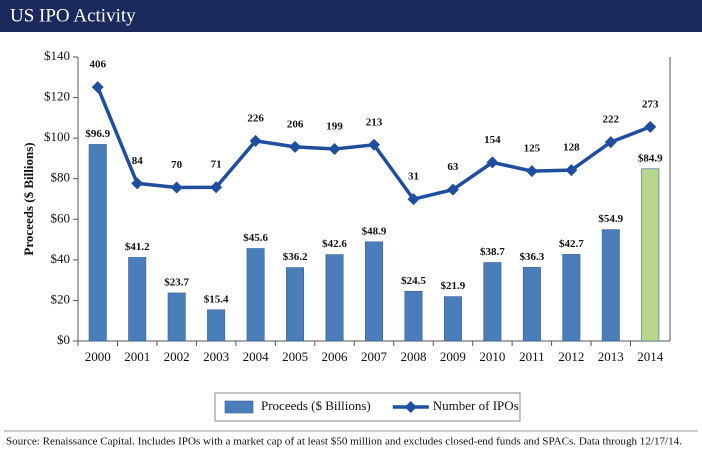 The width and height of the screenshot is (702, 457). Describe the element at coordinates (61, 258) in the screenshot. I see `y-tick-label: $40` at that location.